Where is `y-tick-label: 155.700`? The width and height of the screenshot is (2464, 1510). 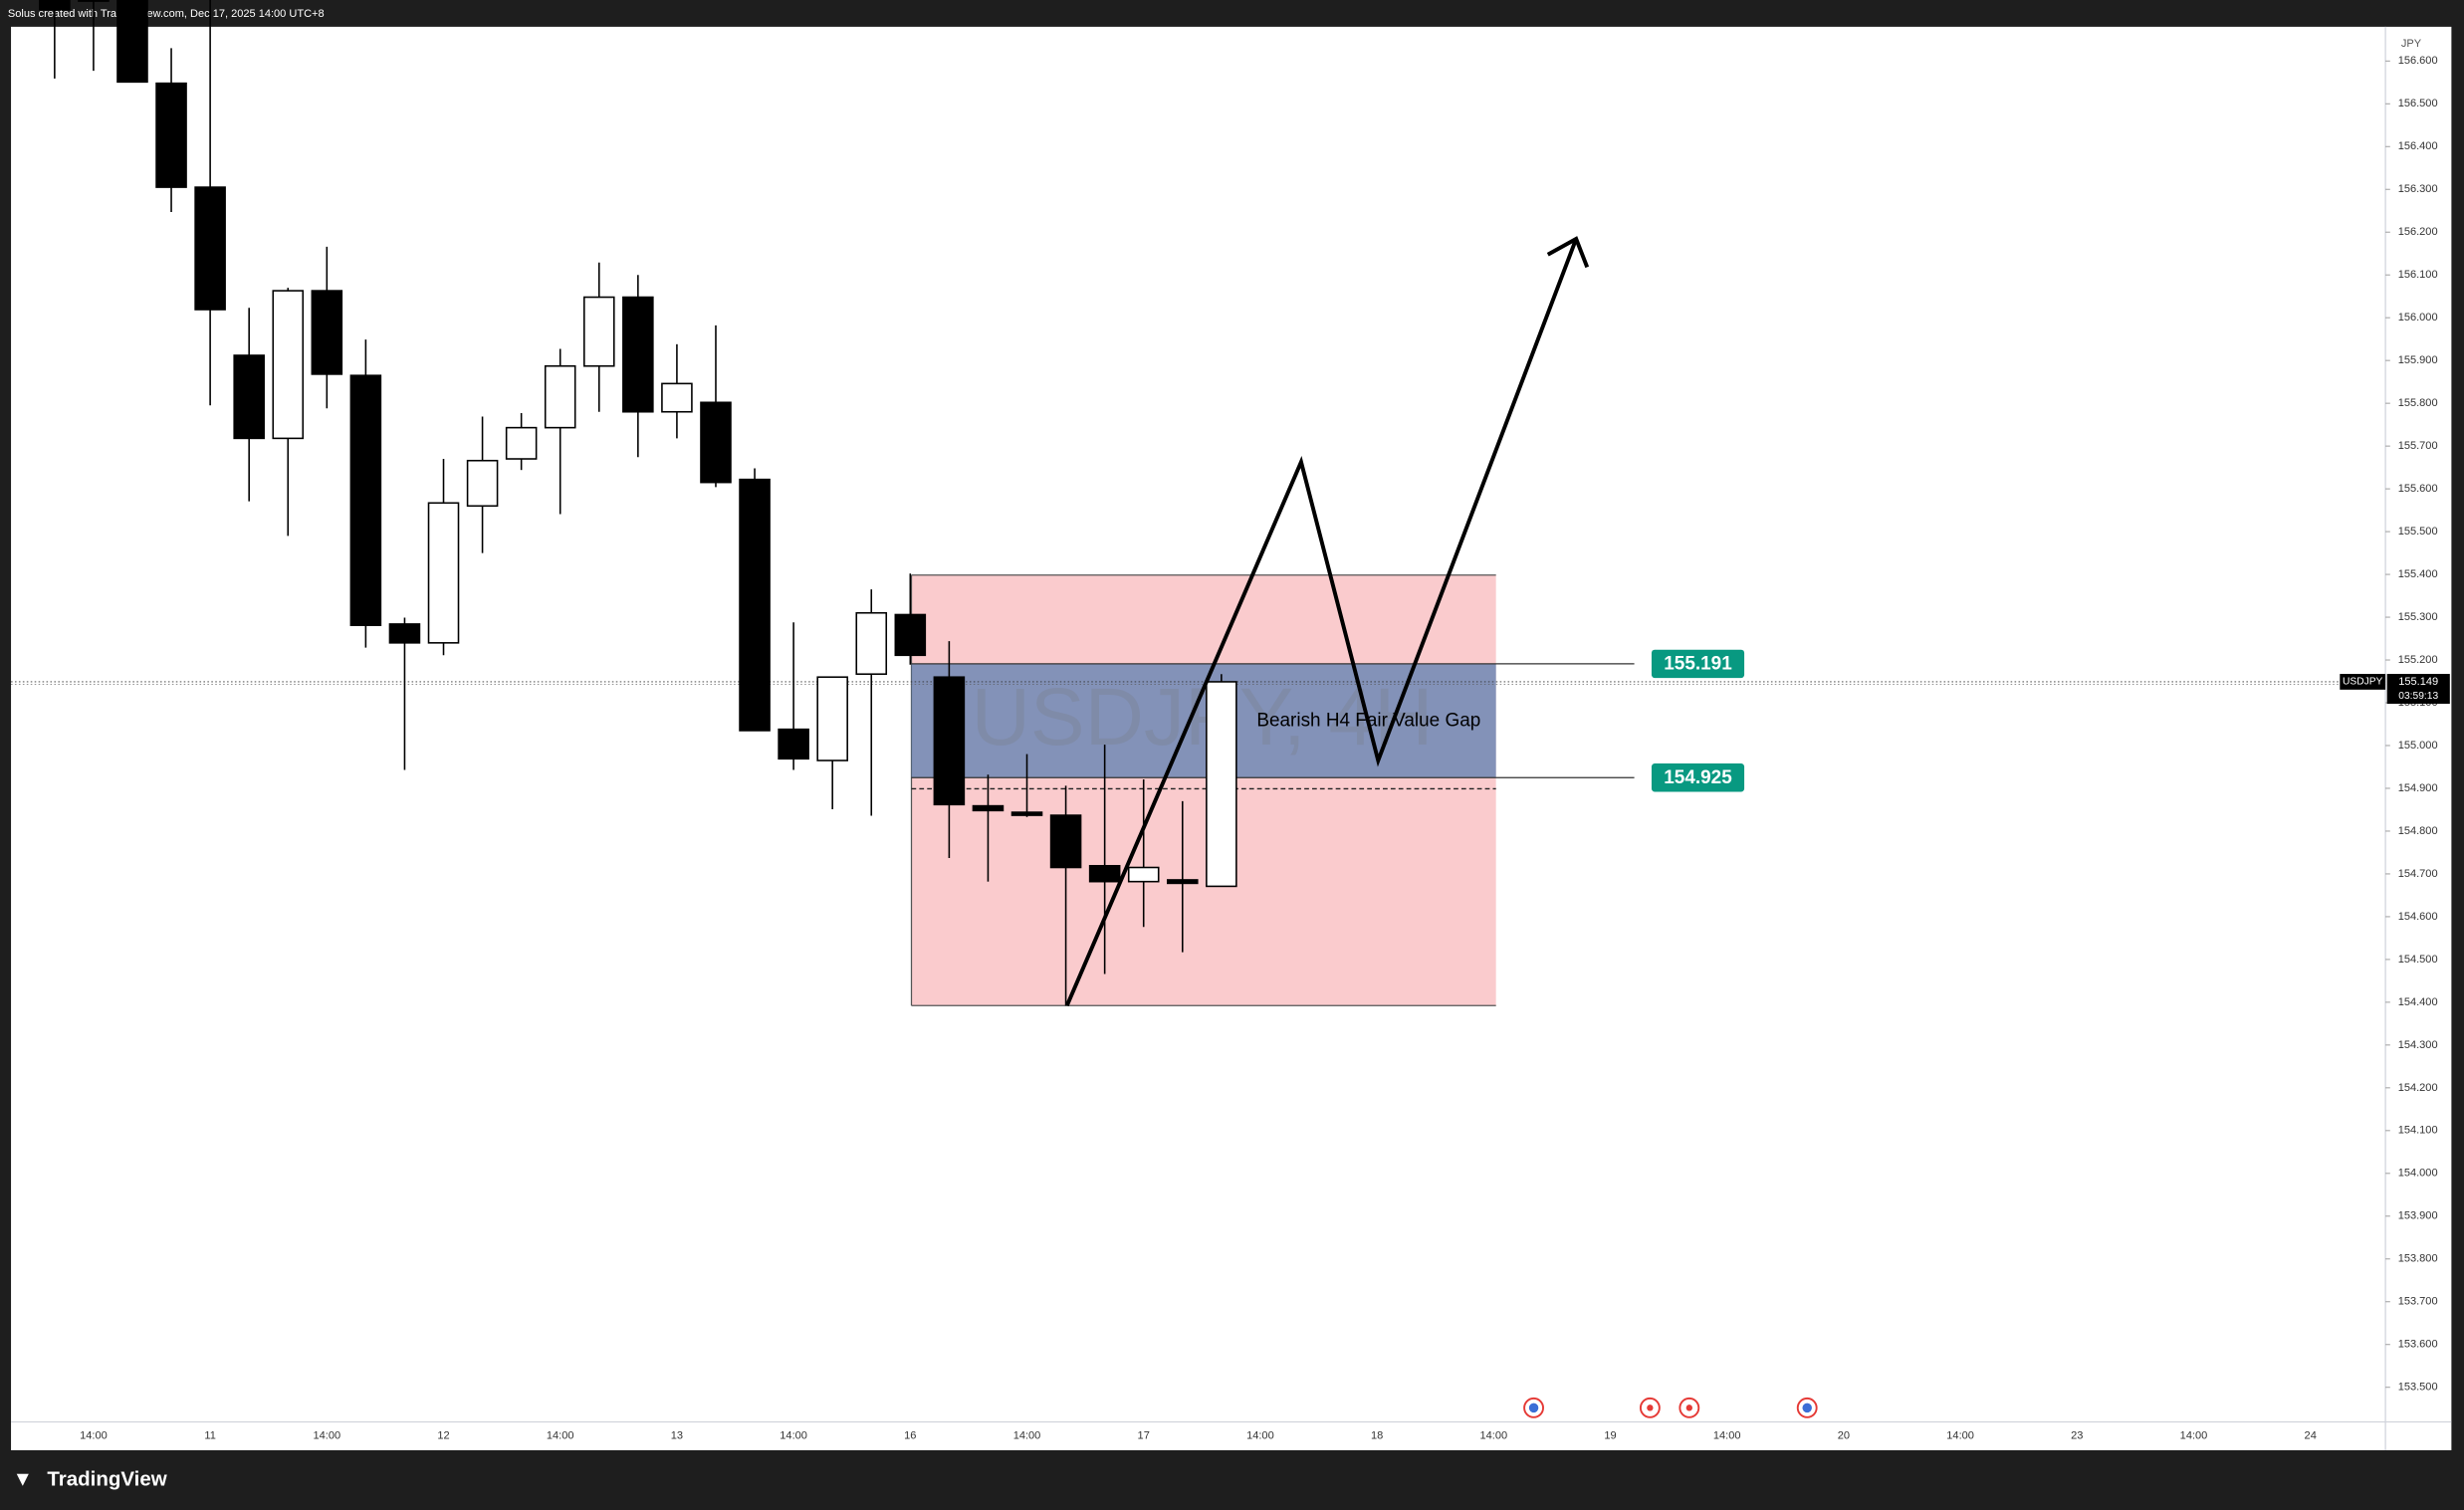 y-tick-label: 155.700 is located at coordinates (2418, 446).